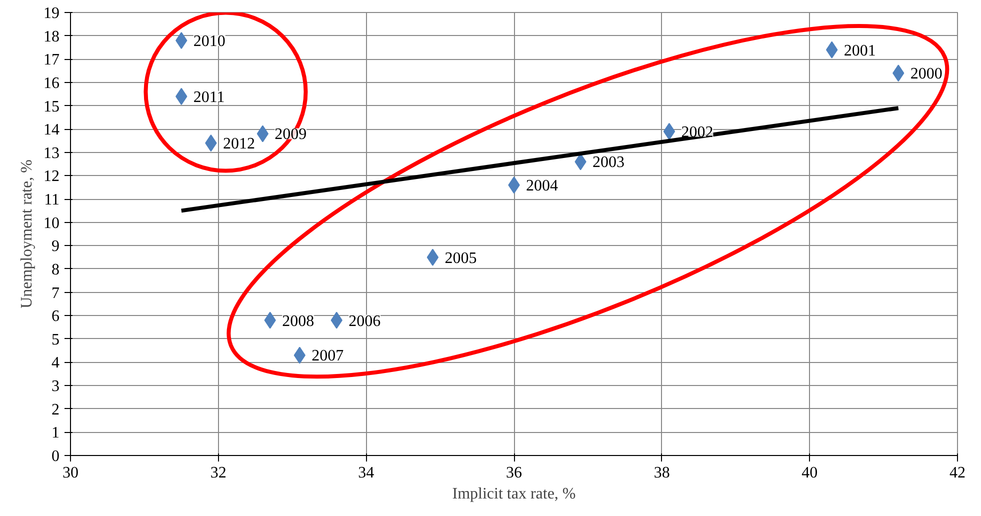 The height and width of the screenshot is (516, 981). Describe the element at coordinates (52, 107) in the screenshot. I see `y-tick-label: 15` at that location.